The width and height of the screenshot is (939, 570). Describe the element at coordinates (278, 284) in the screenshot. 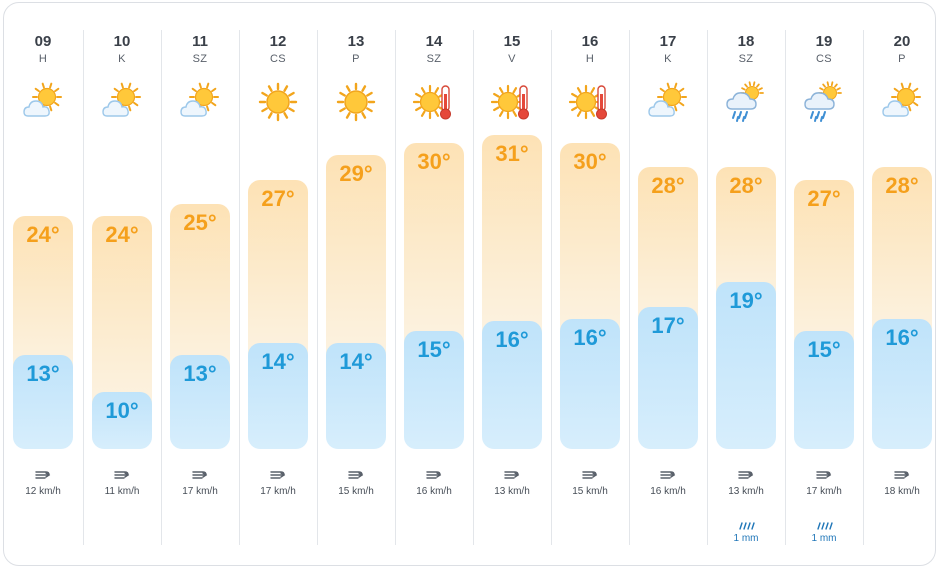

I see `day-column: 12 CS 27° 14° 17 km/h` at that location.